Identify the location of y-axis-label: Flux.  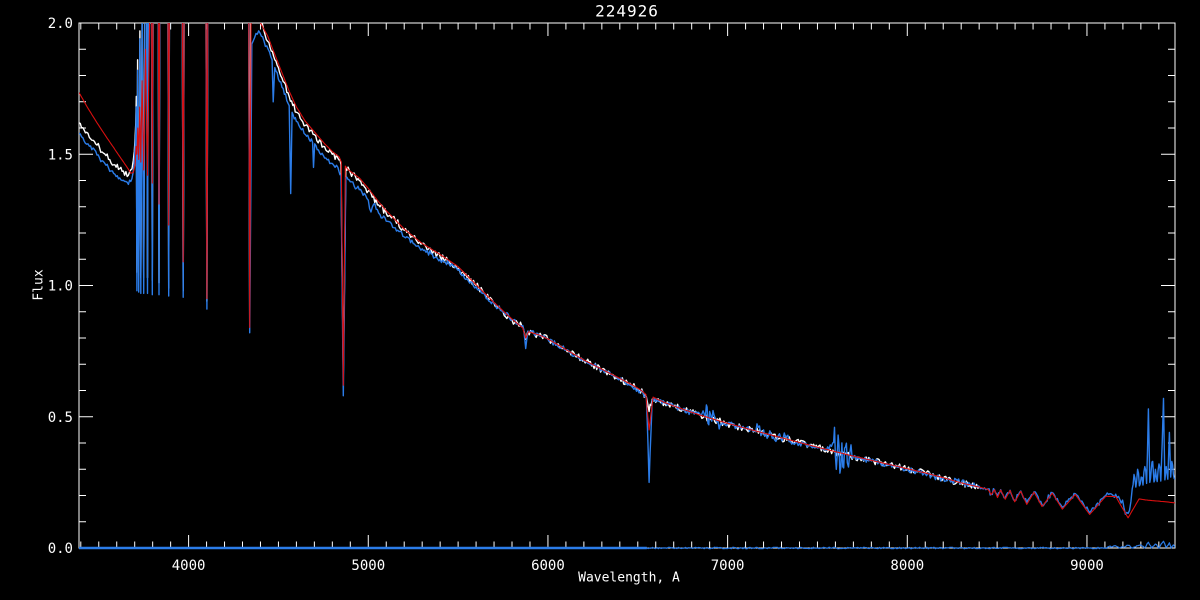
(39, 285).